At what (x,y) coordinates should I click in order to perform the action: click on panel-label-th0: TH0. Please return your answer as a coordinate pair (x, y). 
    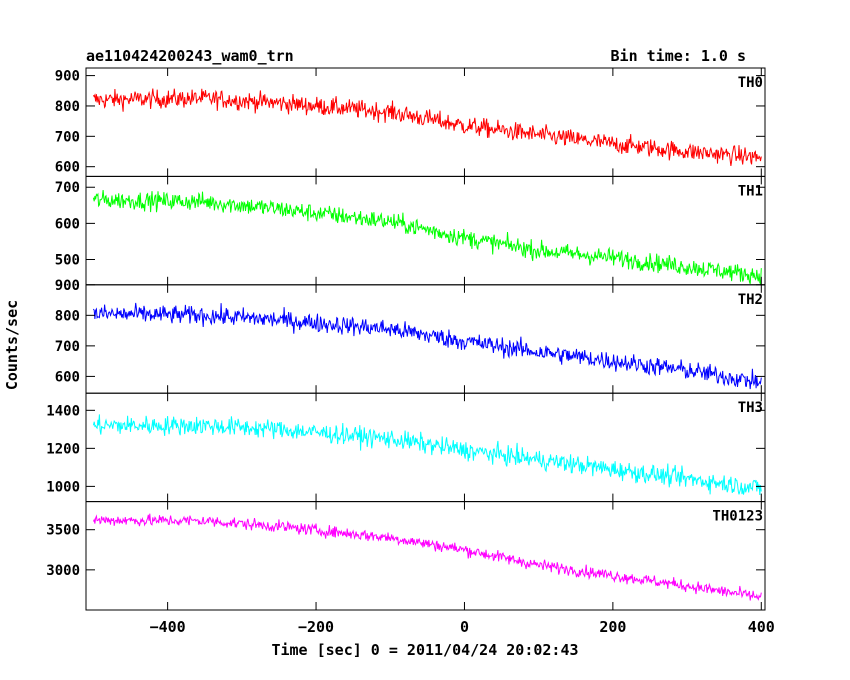
    Looking at the image, I should click on (750, 83).